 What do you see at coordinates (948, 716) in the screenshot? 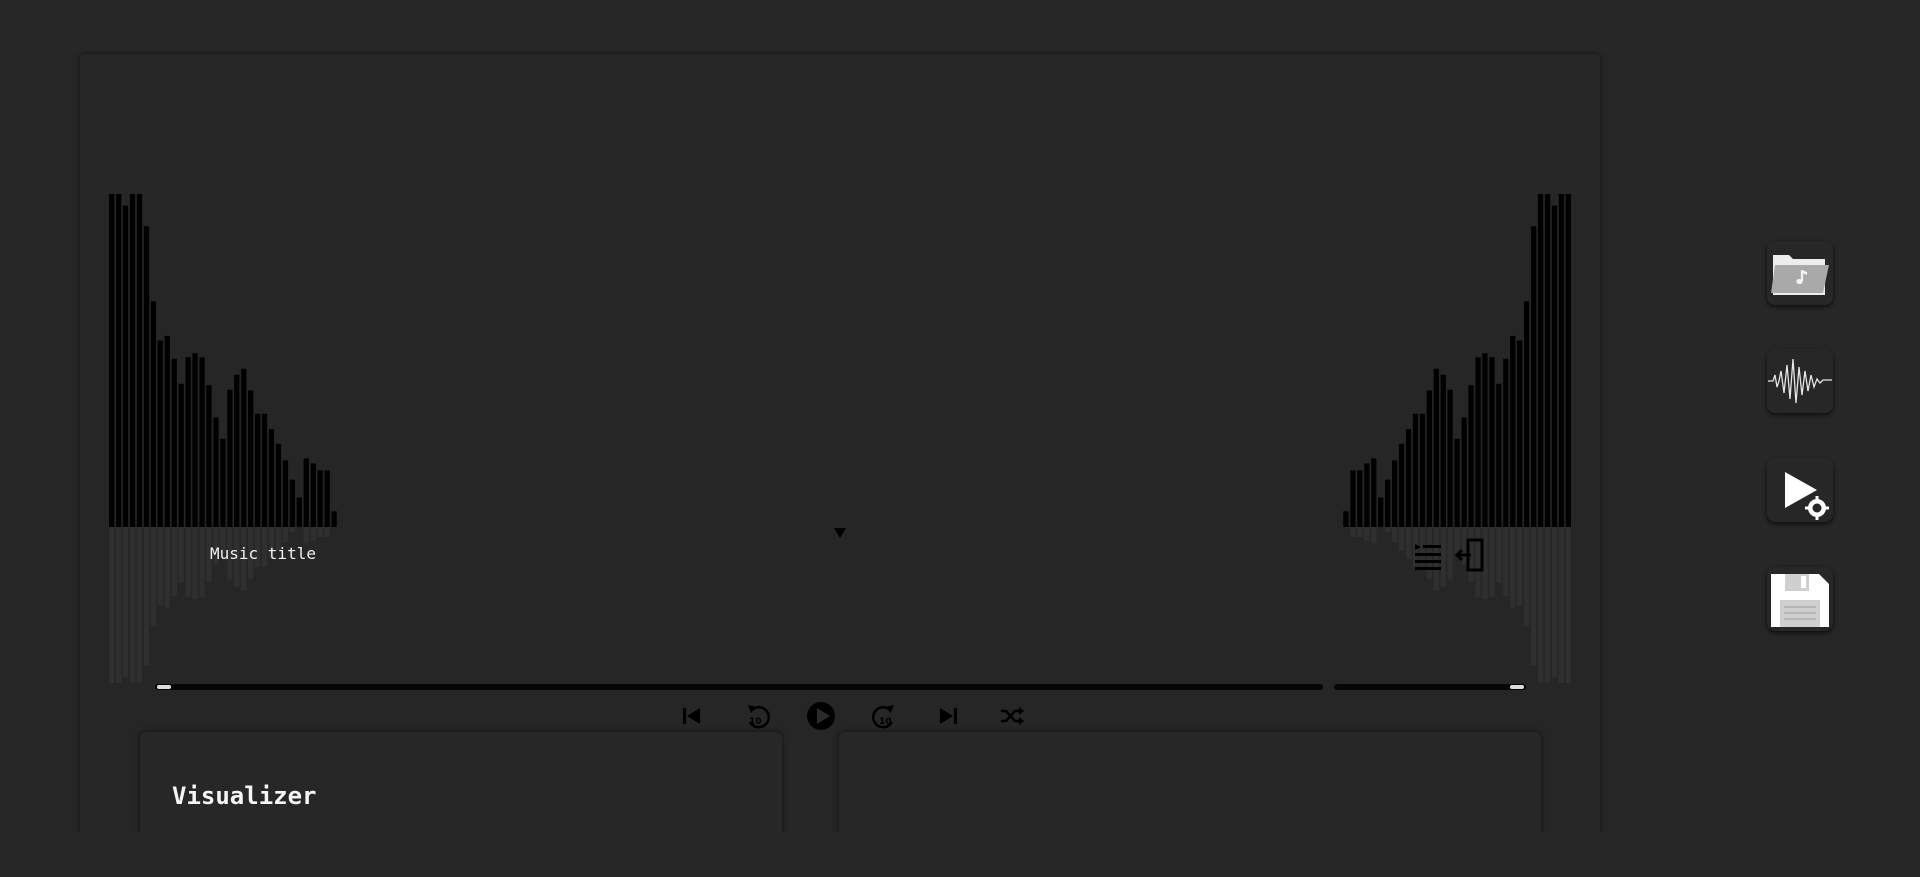
I see `next-button` at bounding box center [948, 716].